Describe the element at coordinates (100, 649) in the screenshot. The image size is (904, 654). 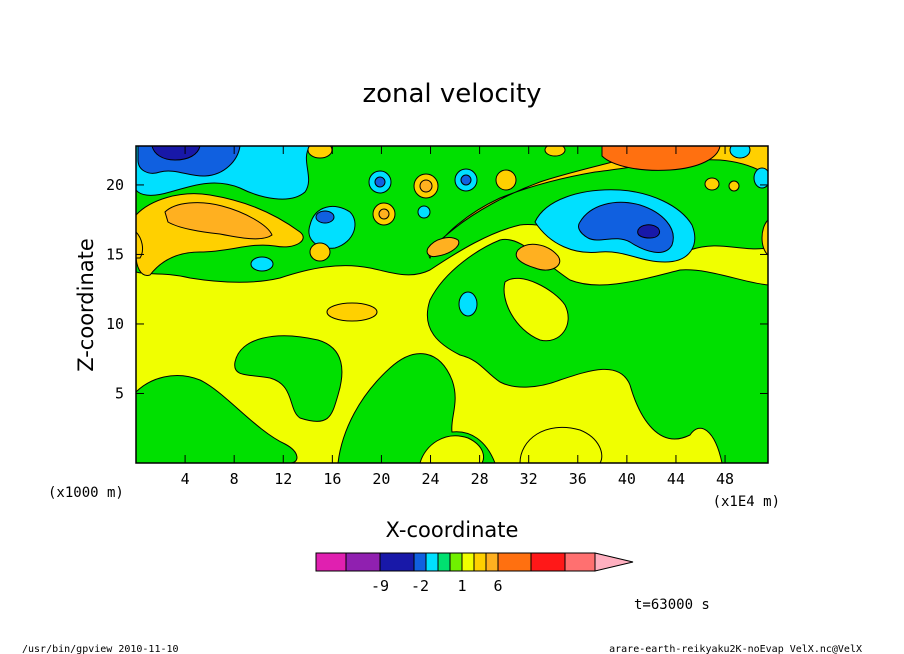
I see `footer-left: /usr/bin/gpview 2010-11-10` at that location.